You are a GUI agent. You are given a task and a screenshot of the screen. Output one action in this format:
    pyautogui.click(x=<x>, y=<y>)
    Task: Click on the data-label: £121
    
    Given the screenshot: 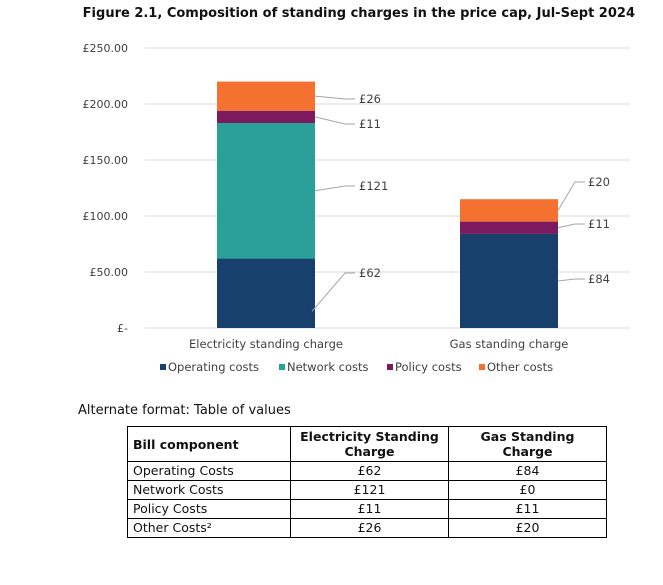 What is the action you would take?
    pyautogui.click(x=373, y=186)
    